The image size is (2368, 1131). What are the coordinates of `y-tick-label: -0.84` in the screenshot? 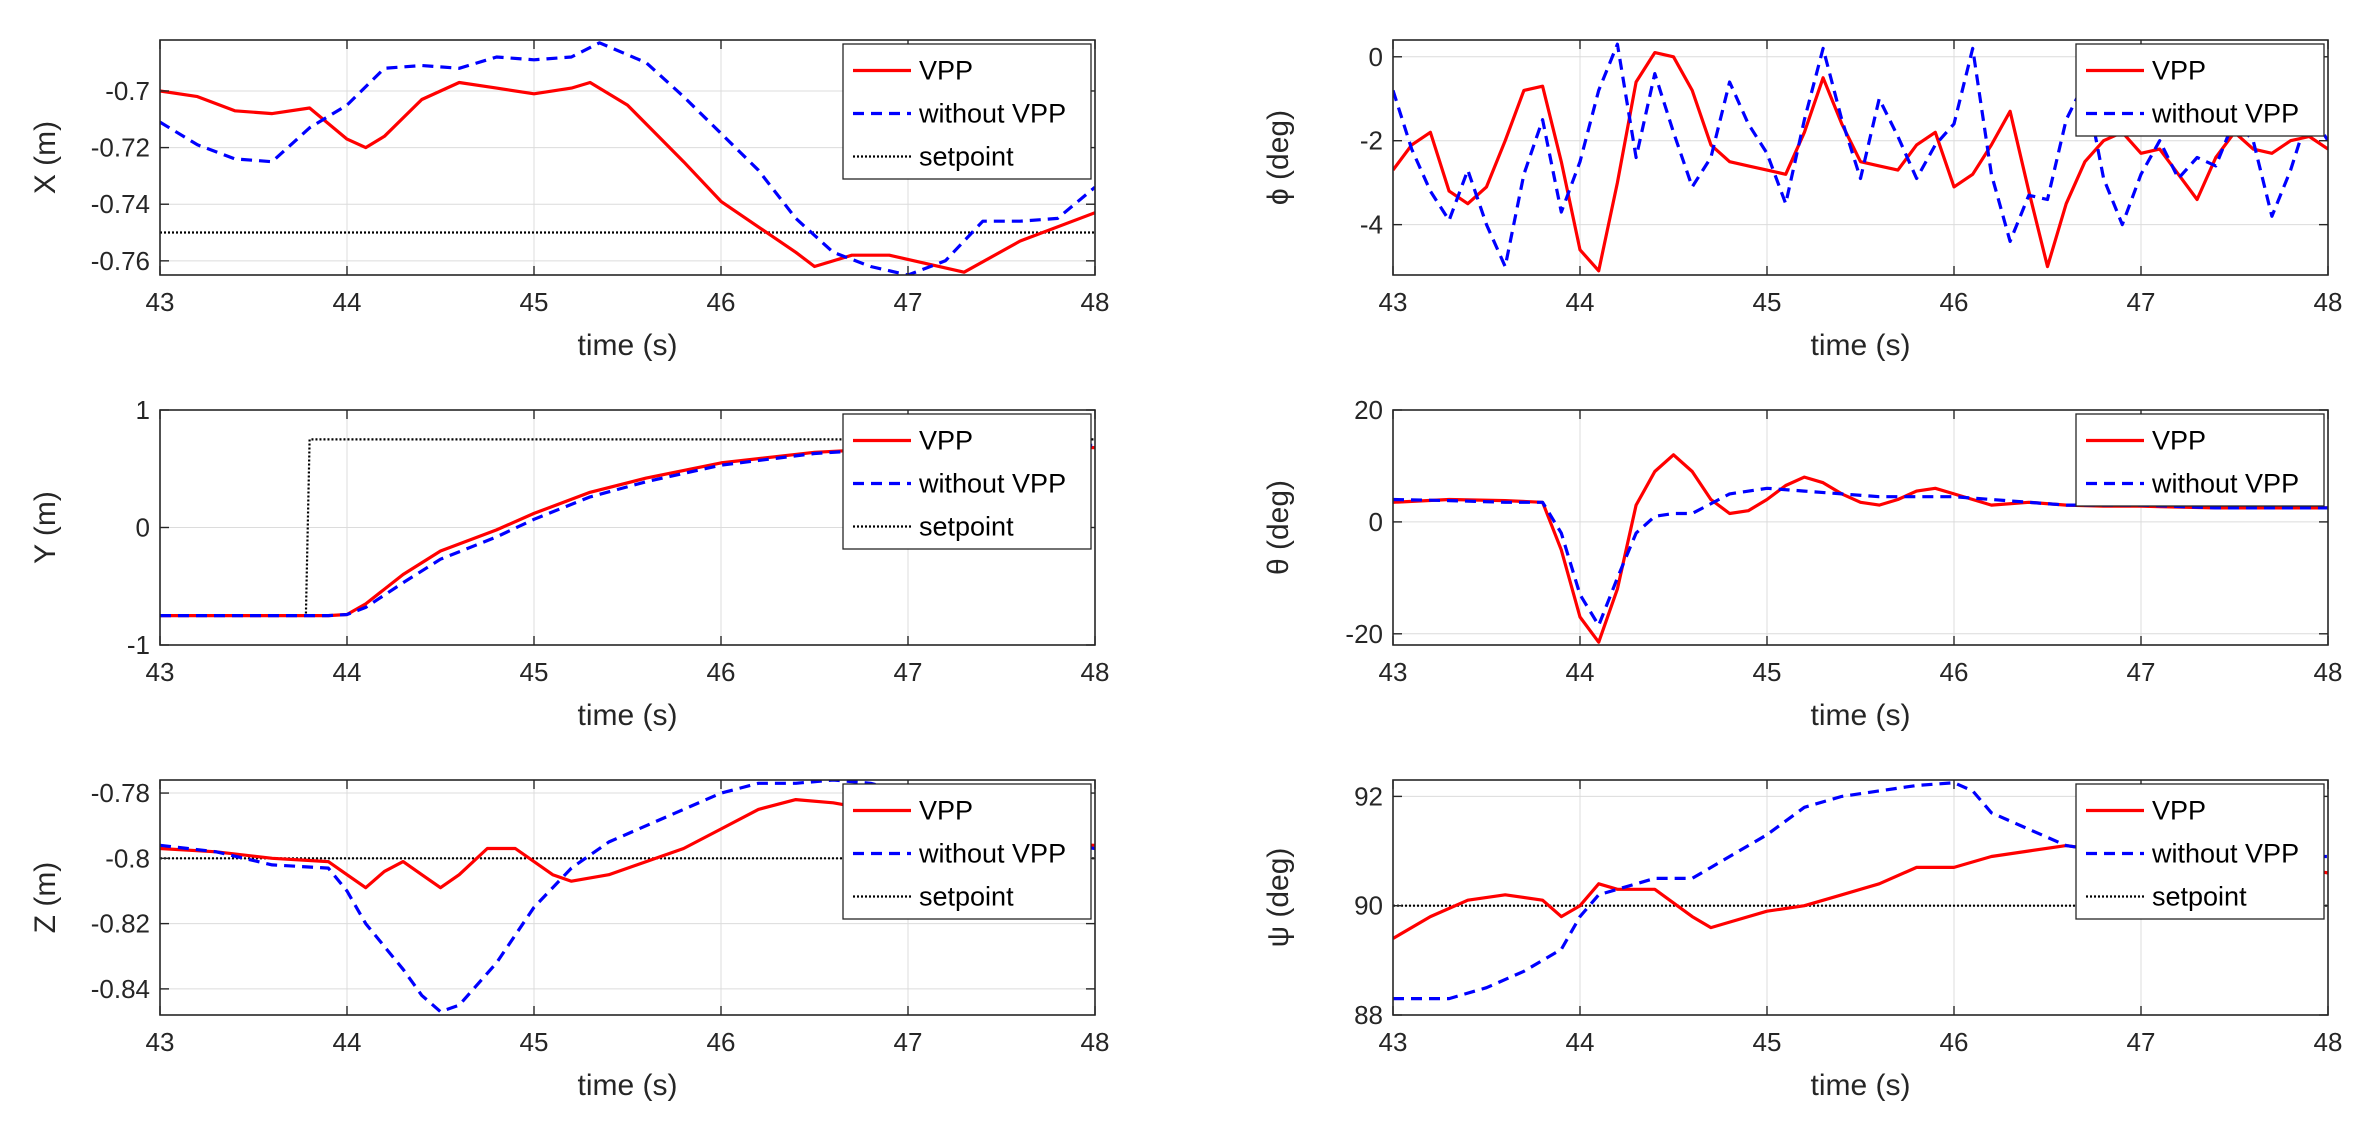 It's located at (120, 989).